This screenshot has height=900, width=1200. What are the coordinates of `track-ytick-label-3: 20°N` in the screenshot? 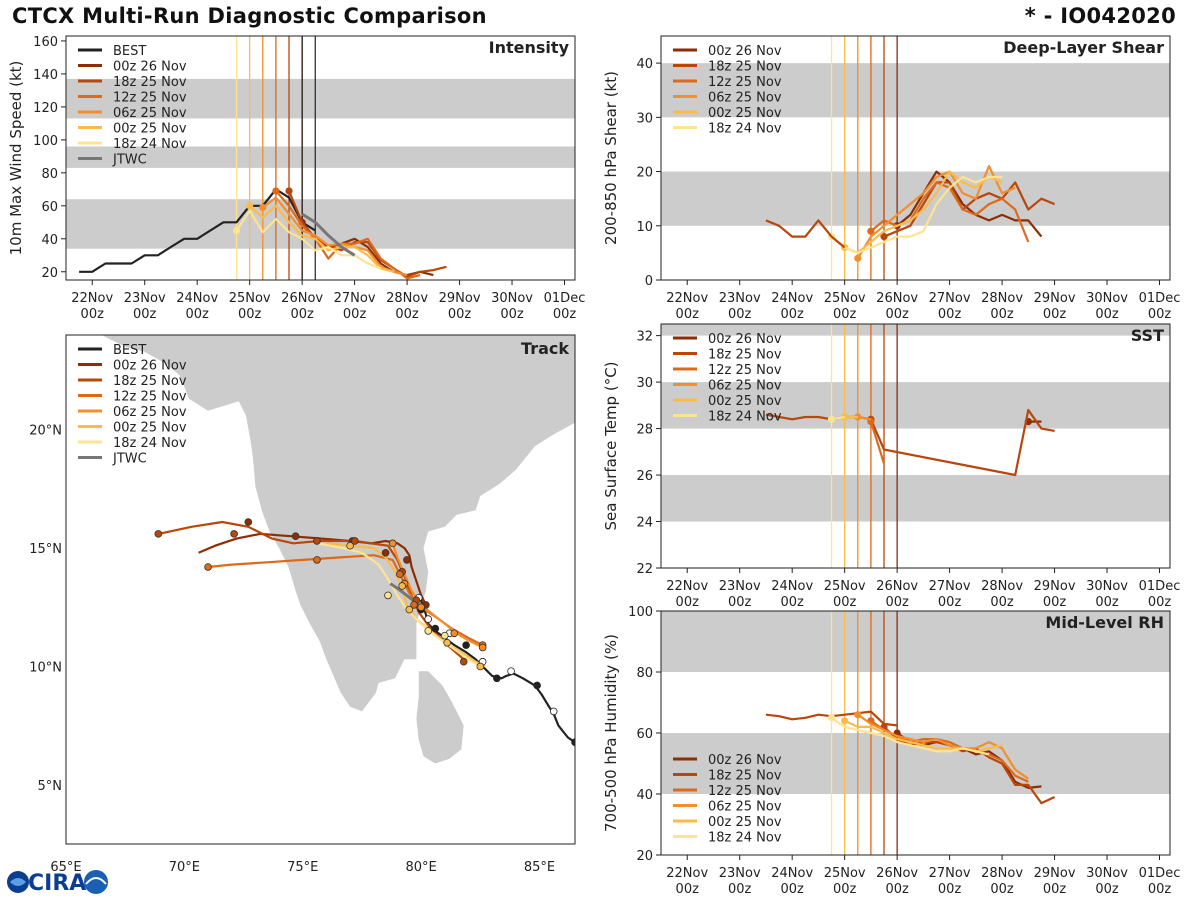 It's located at (45, 431).